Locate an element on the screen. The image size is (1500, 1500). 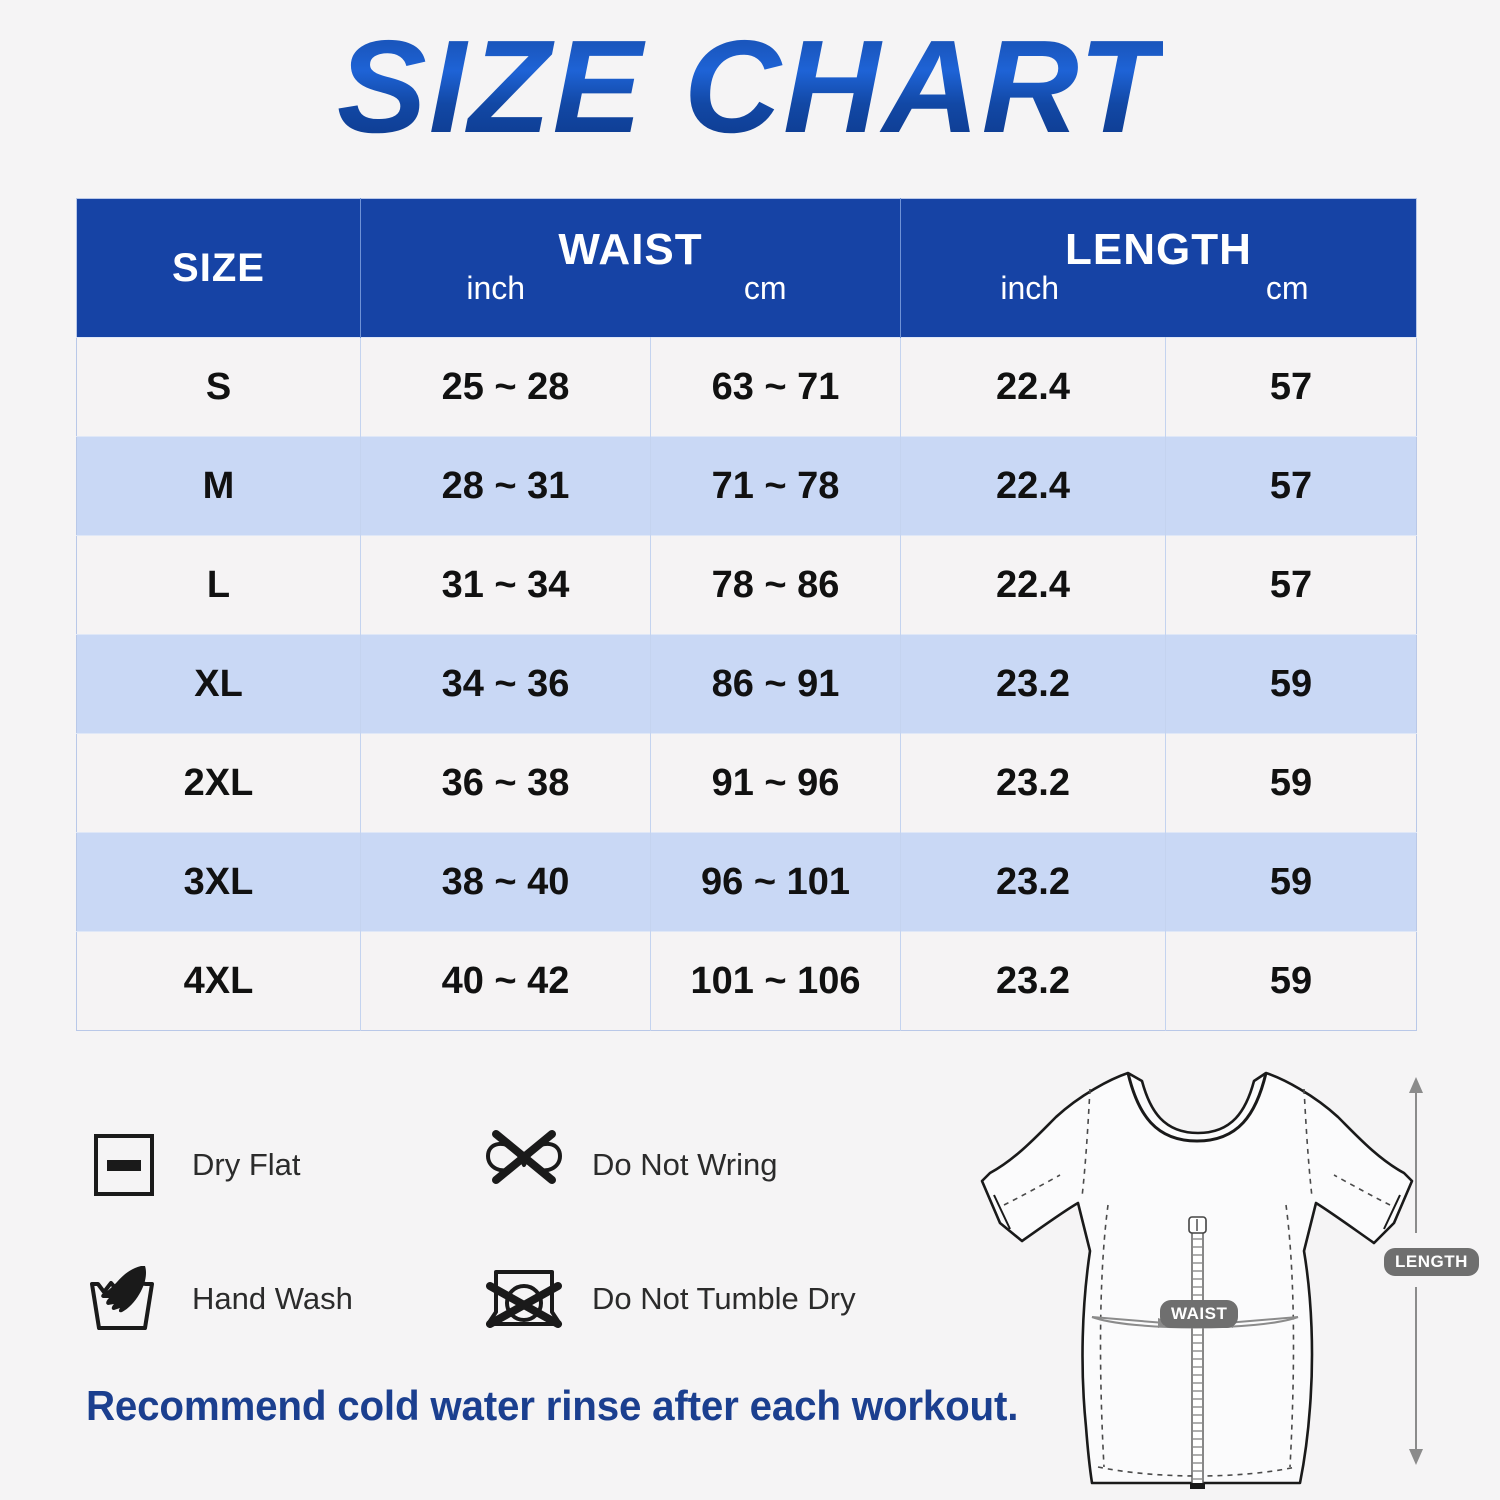
cell-waist-inch: 40 ~ 42 is located at coordinates (505, 981).